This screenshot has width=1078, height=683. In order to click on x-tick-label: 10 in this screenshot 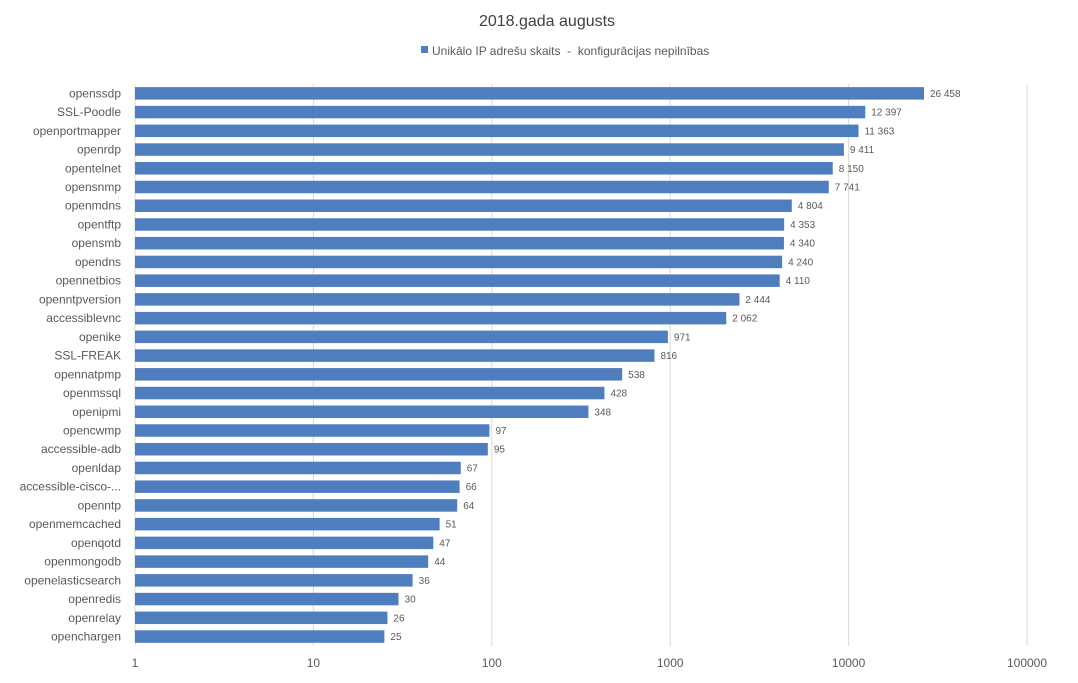, I will do `click(314, 663)`.